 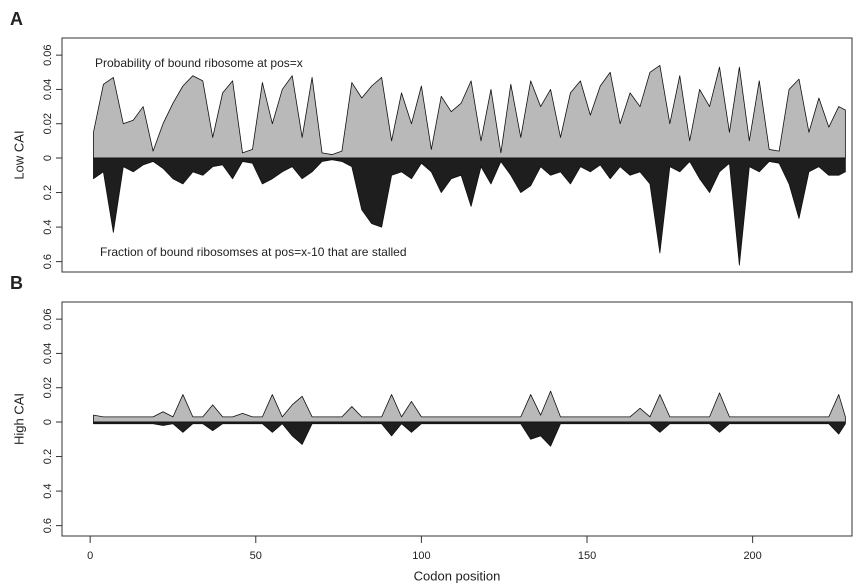 What do you see at coordinates (90, 556) in the screenshot?
I see `x-tick-label: 0` at bounding box center [90, 556].